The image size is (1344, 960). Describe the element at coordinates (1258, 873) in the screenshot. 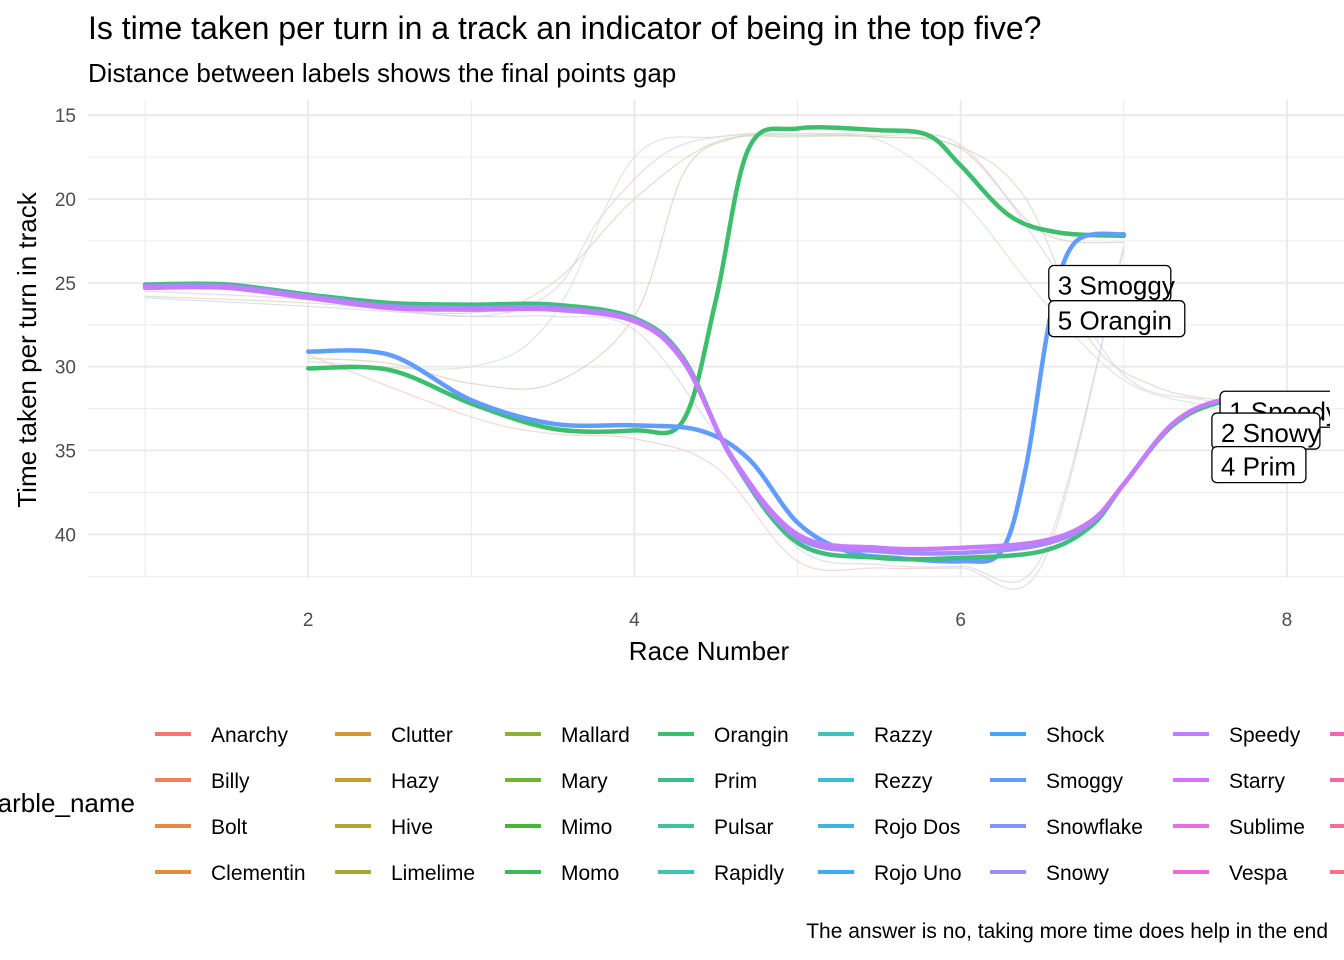

I see `legend-label: Vespa` at that location.